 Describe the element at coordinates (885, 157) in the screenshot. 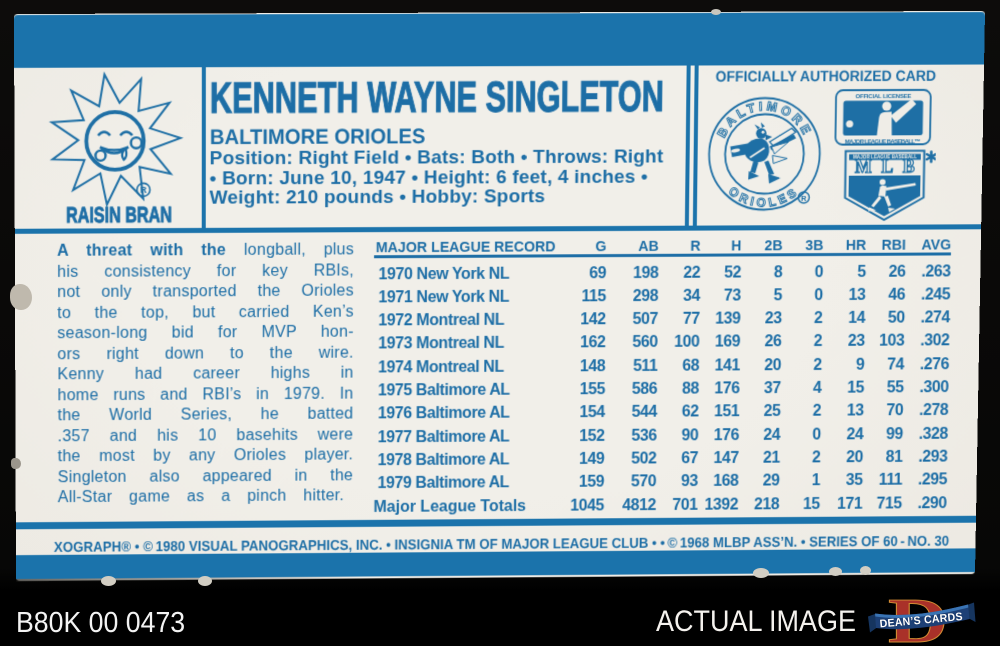

I see `svg-text: MAJOR LEAGUE BASEBALL` at that location.